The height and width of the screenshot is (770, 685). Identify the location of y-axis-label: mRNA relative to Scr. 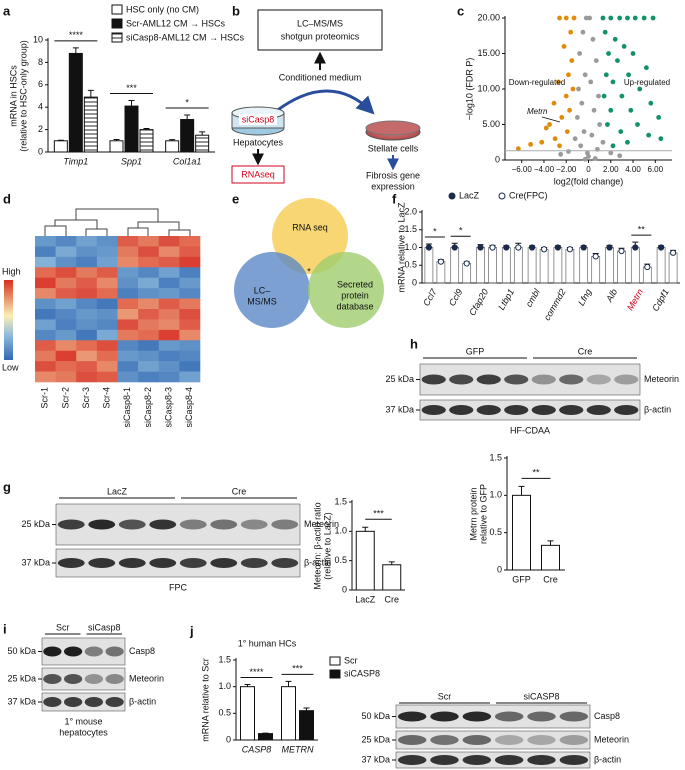
(205, 700).